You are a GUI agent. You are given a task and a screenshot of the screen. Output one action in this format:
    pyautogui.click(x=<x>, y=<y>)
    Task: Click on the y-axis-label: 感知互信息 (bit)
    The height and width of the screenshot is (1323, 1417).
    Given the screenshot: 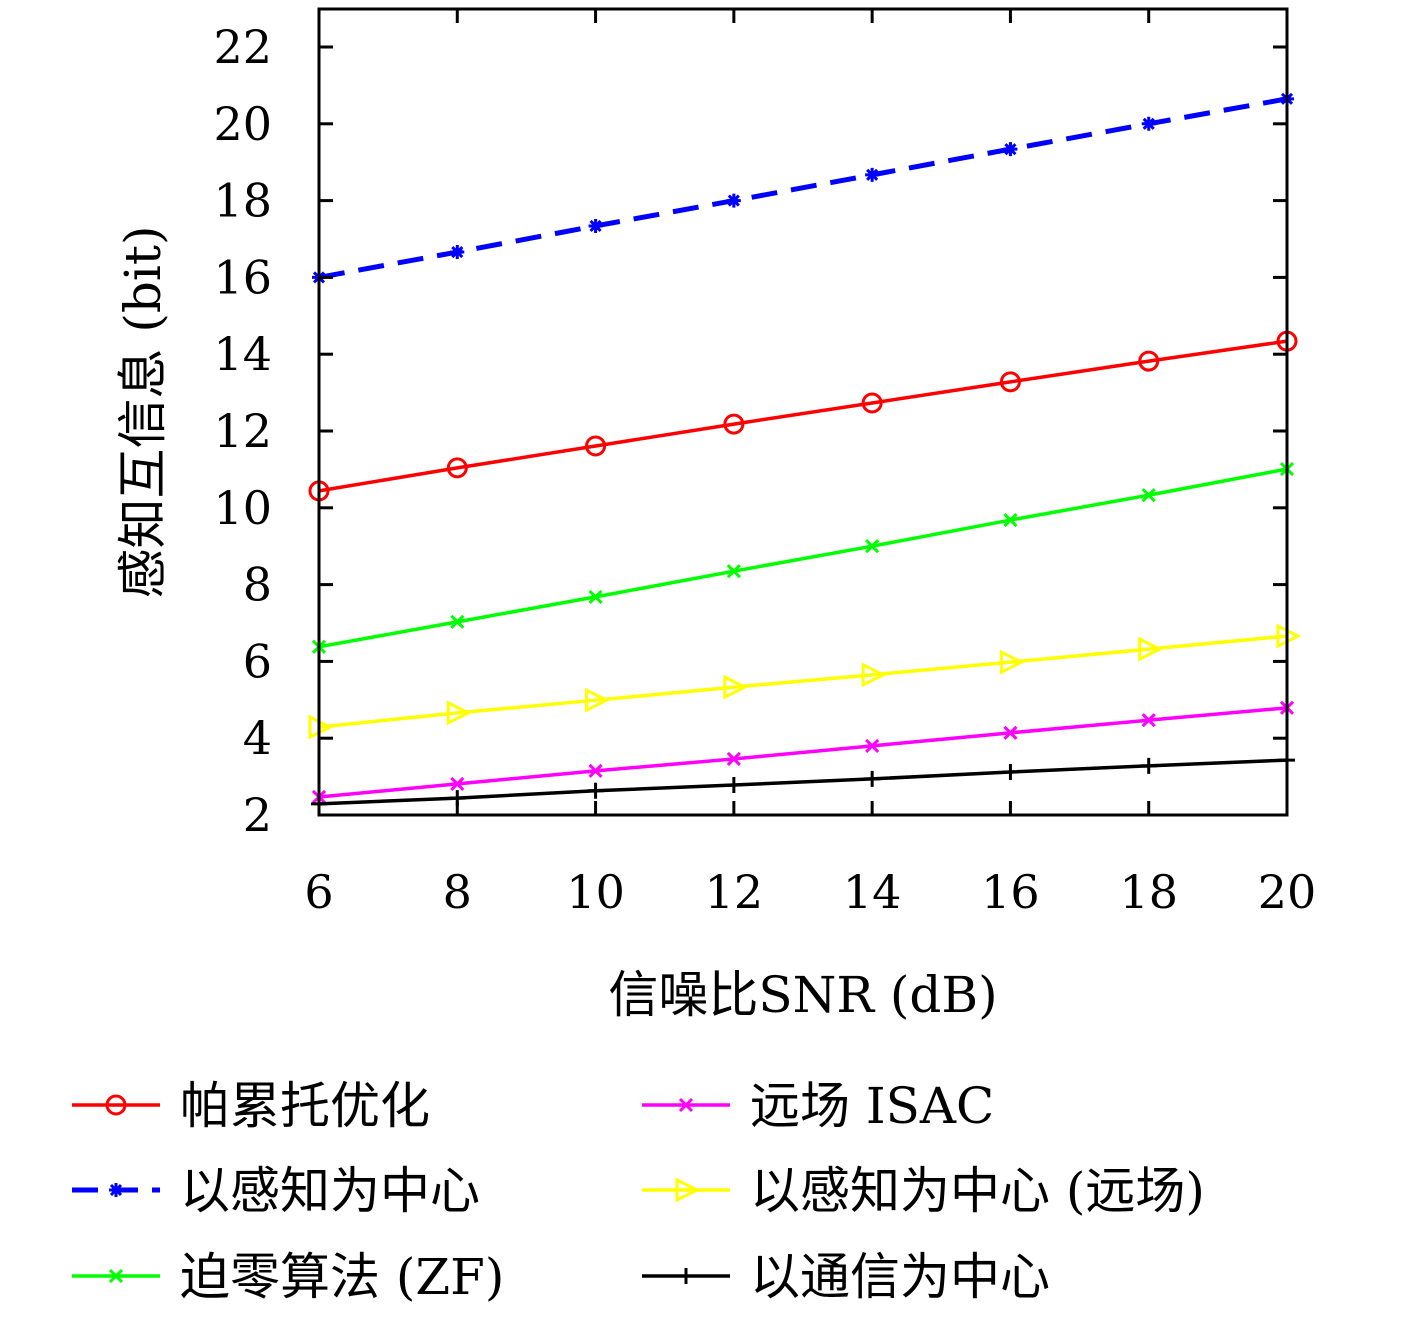 What is the action you would take?
    pyautogui.click(x=143, y=412)
    